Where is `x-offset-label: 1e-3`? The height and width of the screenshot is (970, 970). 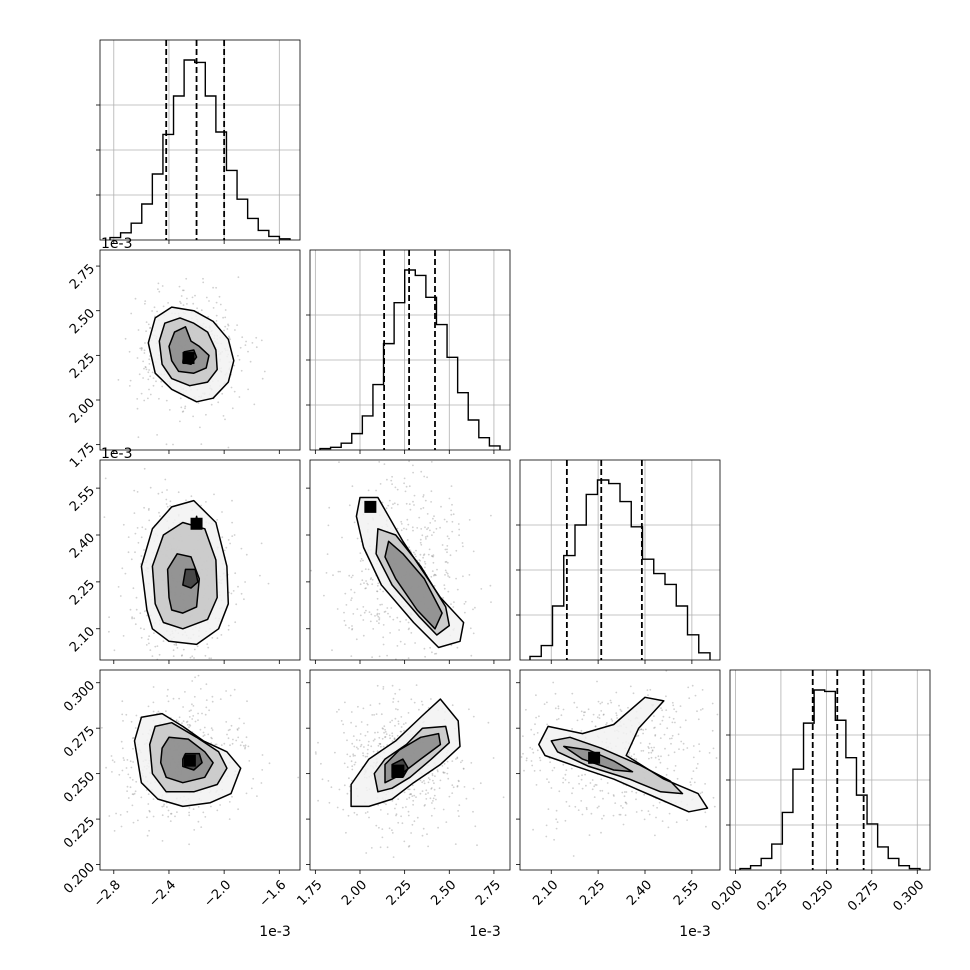
x-offset-label: 1e-3 is located at coordinates (274, 932).